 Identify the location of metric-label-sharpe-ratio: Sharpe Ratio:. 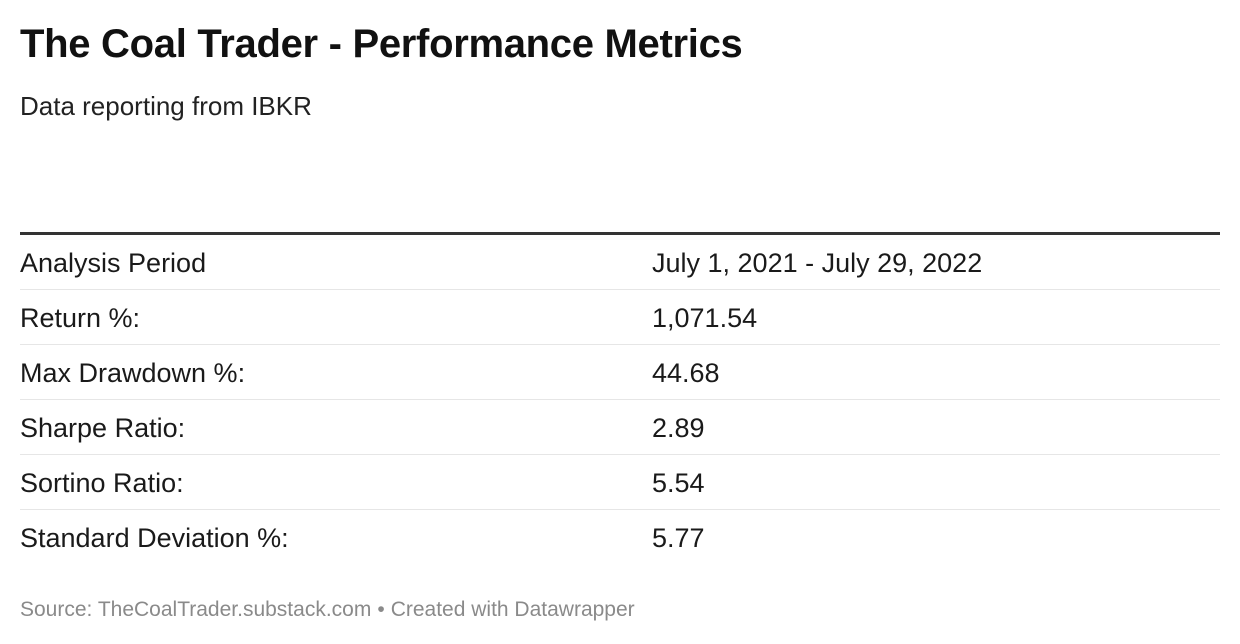
(103, 428).